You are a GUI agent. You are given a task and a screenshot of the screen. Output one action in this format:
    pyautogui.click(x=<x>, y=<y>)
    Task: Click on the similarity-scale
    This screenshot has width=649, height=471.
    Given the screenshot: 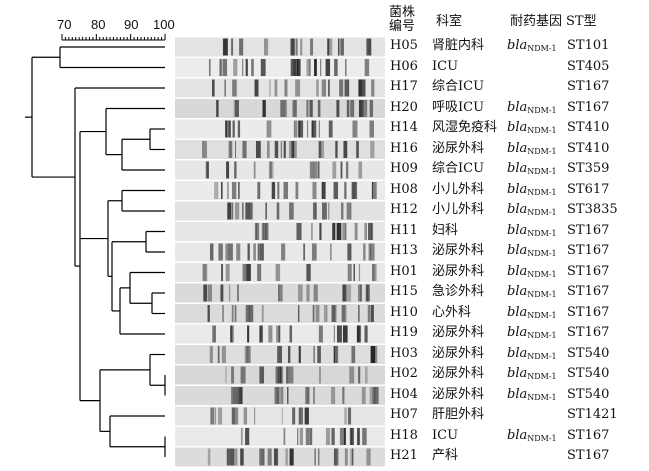 What is the action you would take?
    pyautogui.click(x=113, y=37)
    